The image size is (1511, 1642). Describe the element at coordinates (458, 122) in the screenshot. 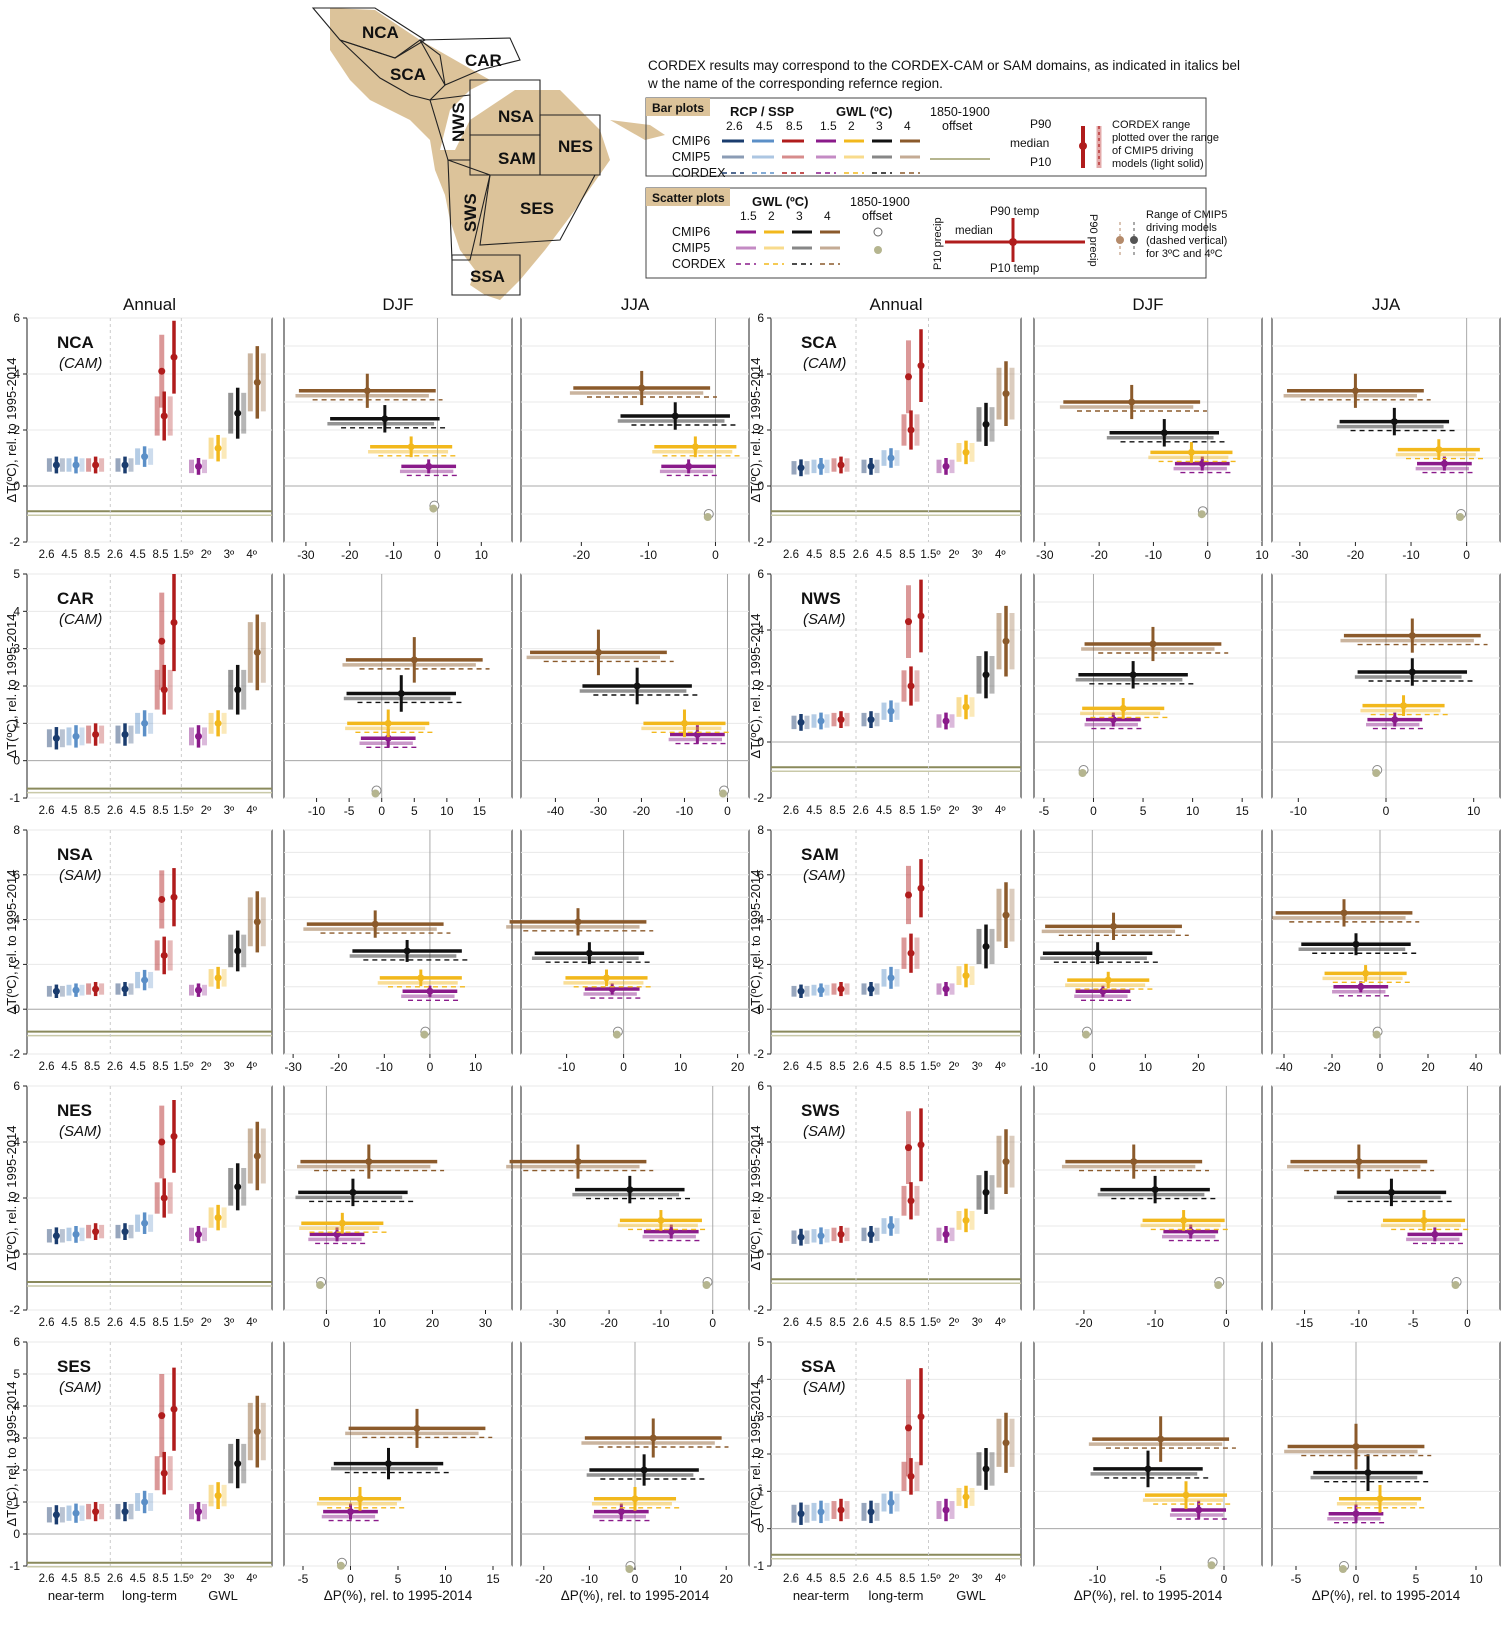

I see `map-region-label: NWS` at that location.